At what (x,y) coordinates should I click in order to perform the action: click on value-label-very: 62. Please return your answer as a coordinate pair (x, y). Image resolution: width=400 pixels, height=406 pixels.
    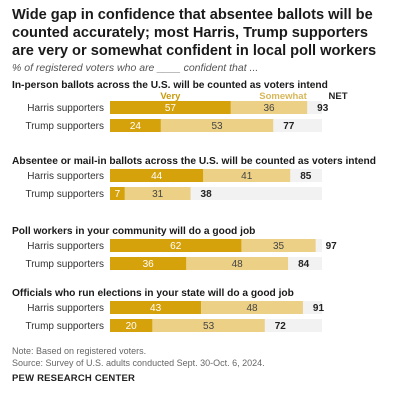
    Looking at the image, I should click on (176, 246).